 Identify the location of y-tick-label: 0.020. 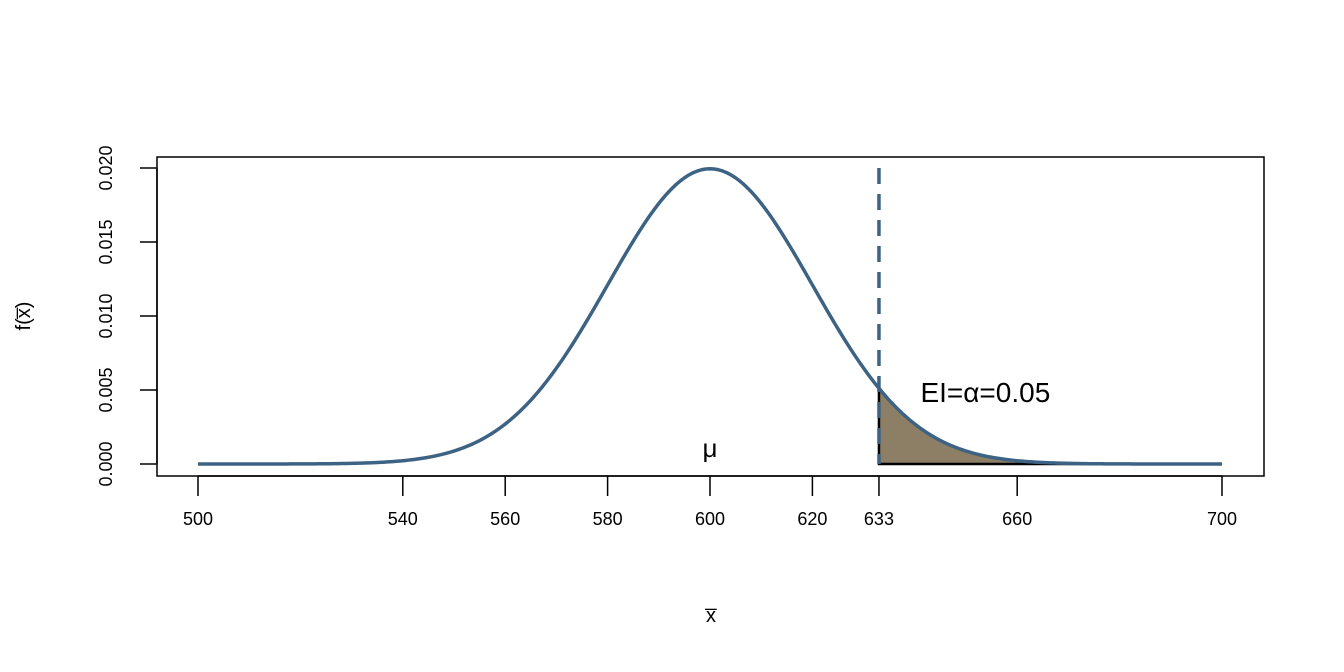
(106, 167).